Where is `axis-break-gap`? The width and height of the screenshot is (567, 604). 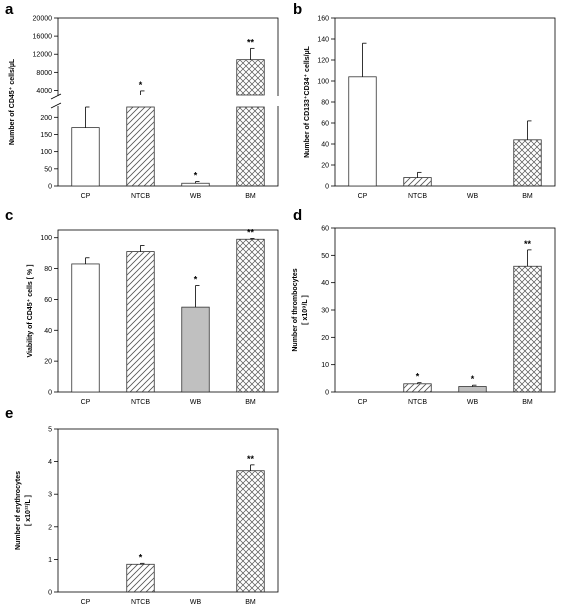
axis-break-gap is located at coordinates (166, 101).